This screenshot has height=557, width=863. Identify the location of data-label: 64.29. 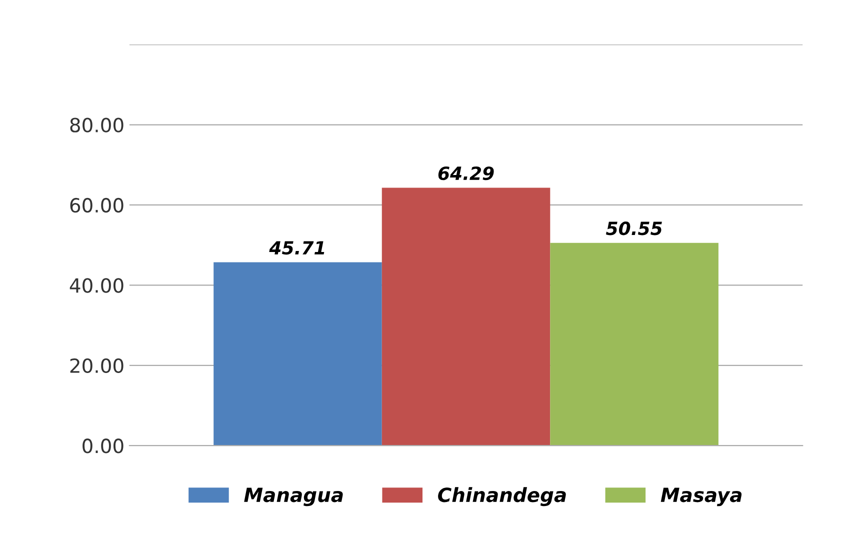
(466, 173).